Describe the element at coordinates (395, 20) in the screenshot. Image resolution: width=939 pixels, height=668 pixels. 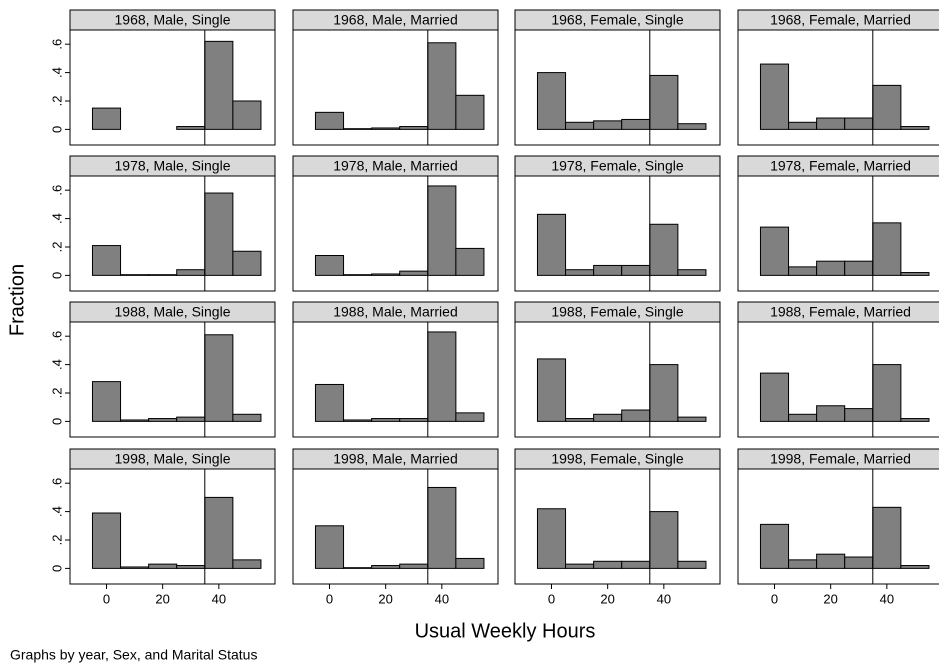
I see `panel-title: 1968, Male, Married` at that location.